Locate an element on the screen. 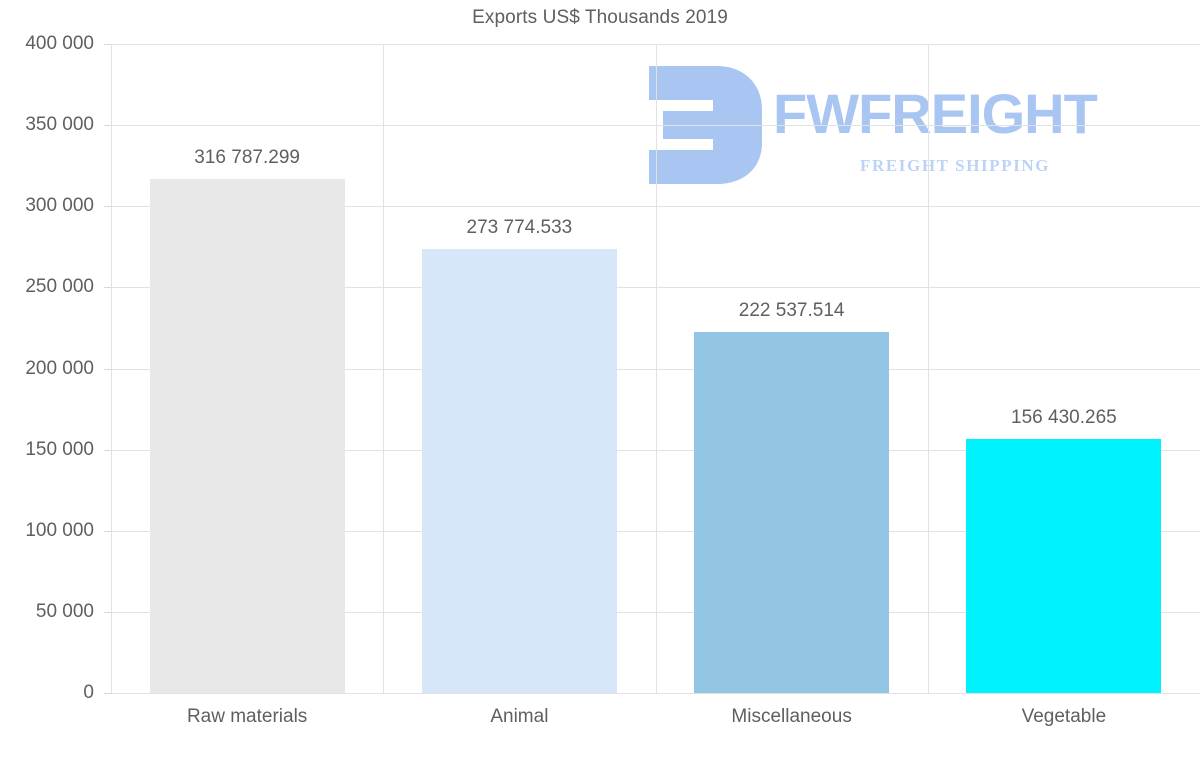 The height and width of the screenshot is (763, 1200). y-axis-tick-label: 150 000 is located at coordinates (59, 449).